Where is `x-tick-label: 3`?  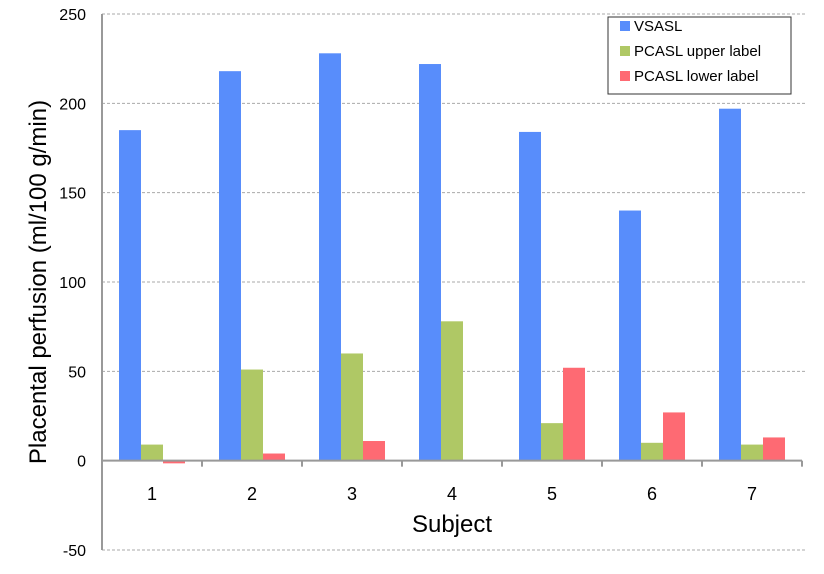 x-tick-label: 3 is located at coordinates (352, 494).